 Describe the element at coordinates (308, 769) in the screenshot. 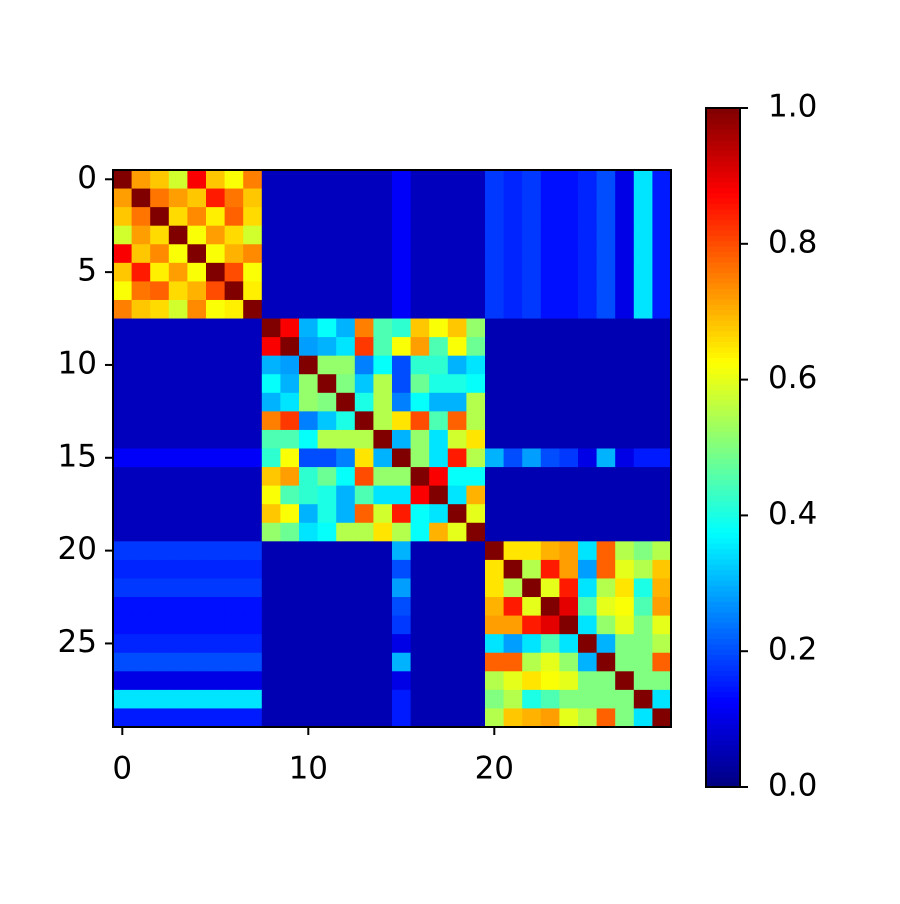

I see `x-tick-label: 10` at that location.